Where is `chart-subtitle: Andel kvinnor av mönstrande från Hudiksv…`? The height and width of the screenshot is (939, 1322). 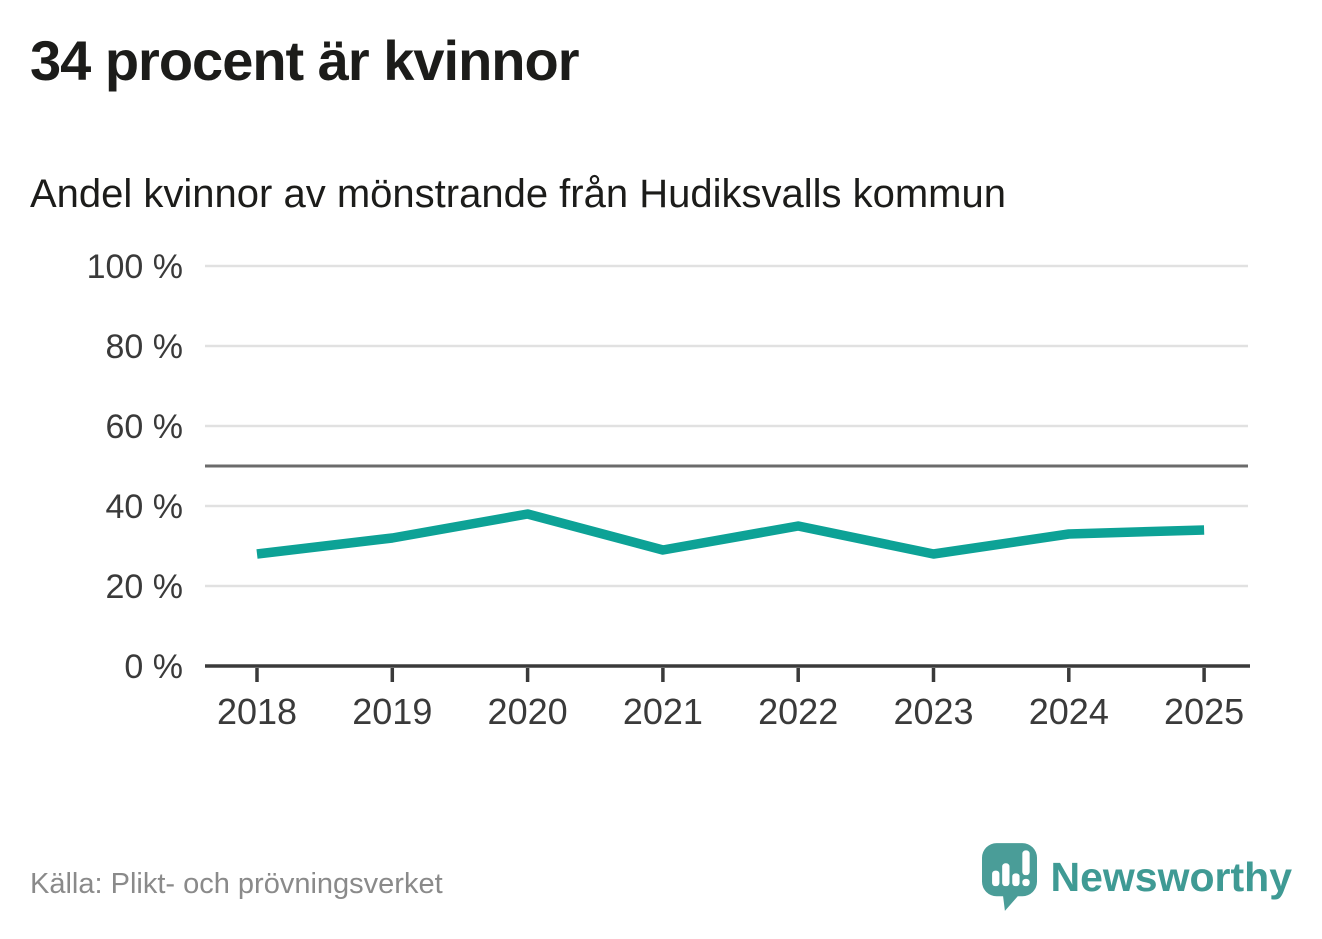 chart-subtitle: Andel kvinnor av mönstrande från Hudiksv… is located at coordinates (518, 194).